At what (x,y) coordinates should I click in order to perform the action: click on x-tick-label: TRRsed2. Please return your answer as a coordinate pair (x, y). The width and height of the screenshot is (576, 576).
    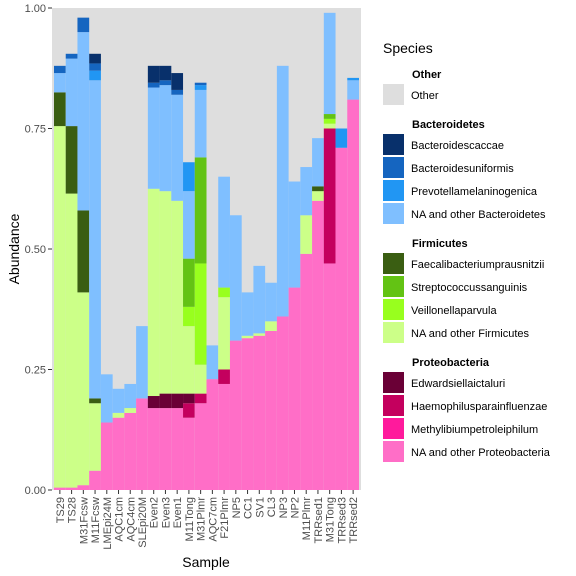
    Looking at the image, I should click on (354, 520).